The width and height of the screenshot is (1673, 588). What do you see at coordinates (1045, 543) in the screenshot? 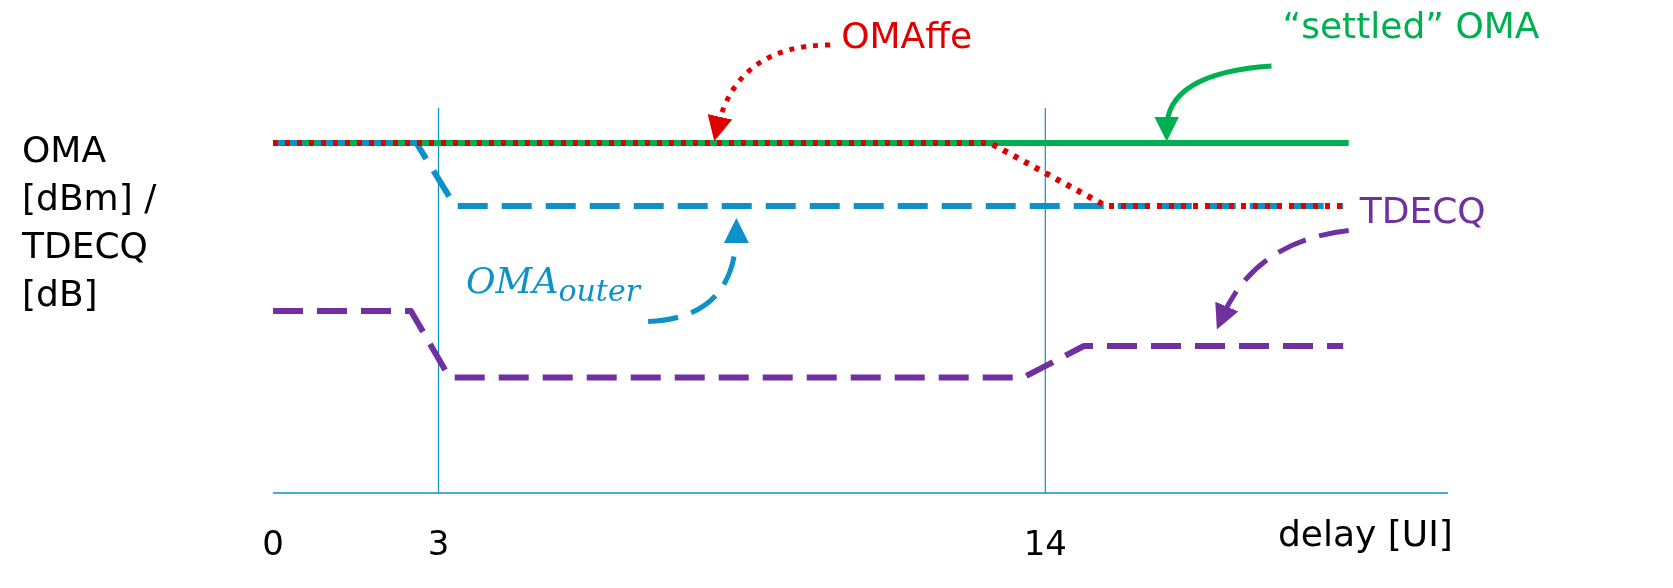
I see `x-tick-label: 14` at bounding box center [1045, 543].